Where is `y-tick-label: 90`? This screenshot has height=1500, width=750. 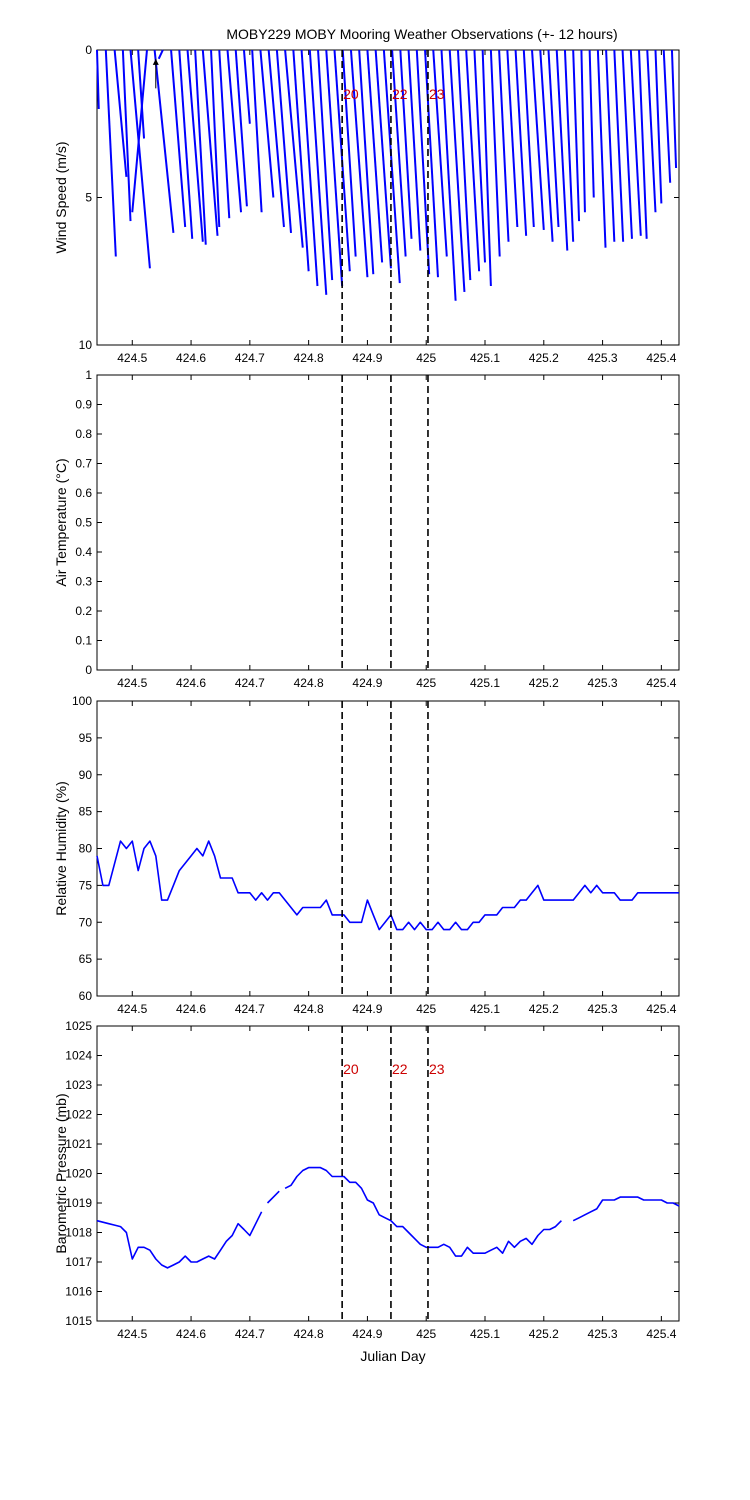
y-tick-label: 90 is located at coordinates (86, 775).